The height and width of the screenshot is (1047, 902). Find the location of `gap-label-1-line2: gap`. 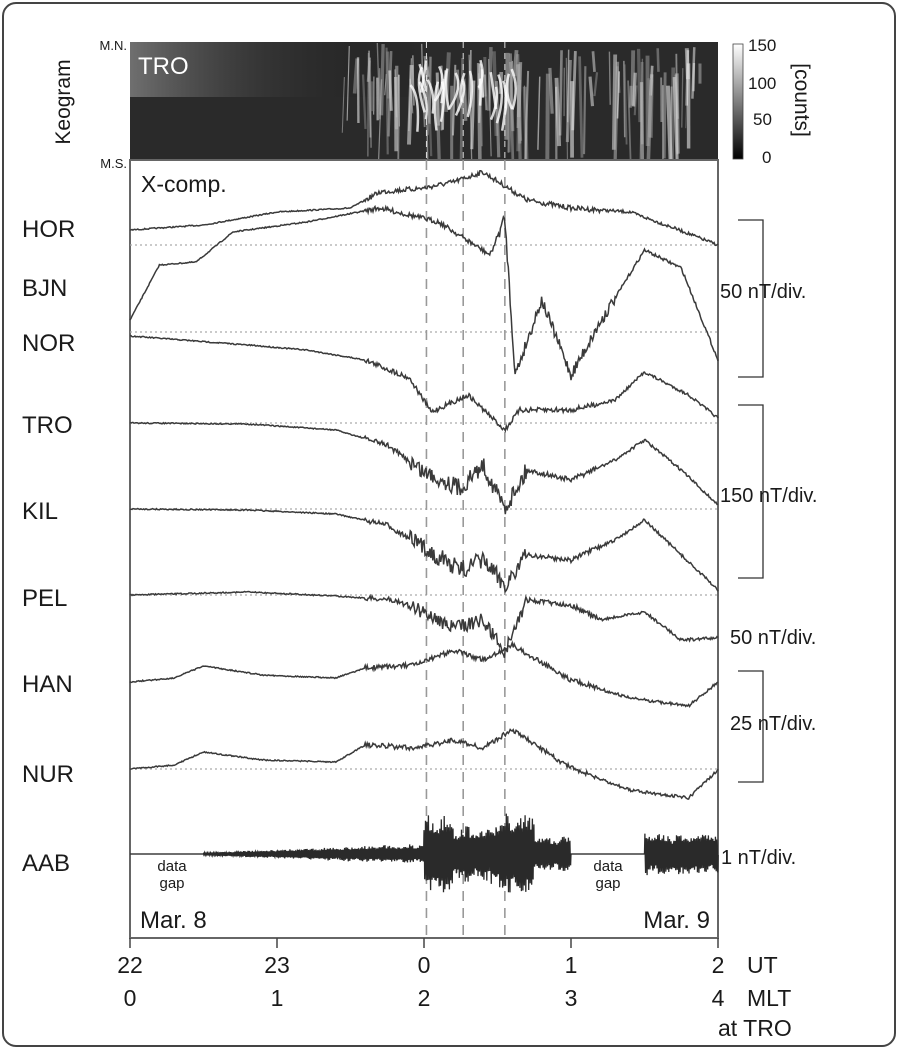

gap-label-1-line2: gap is located at coordinates (171, 883).